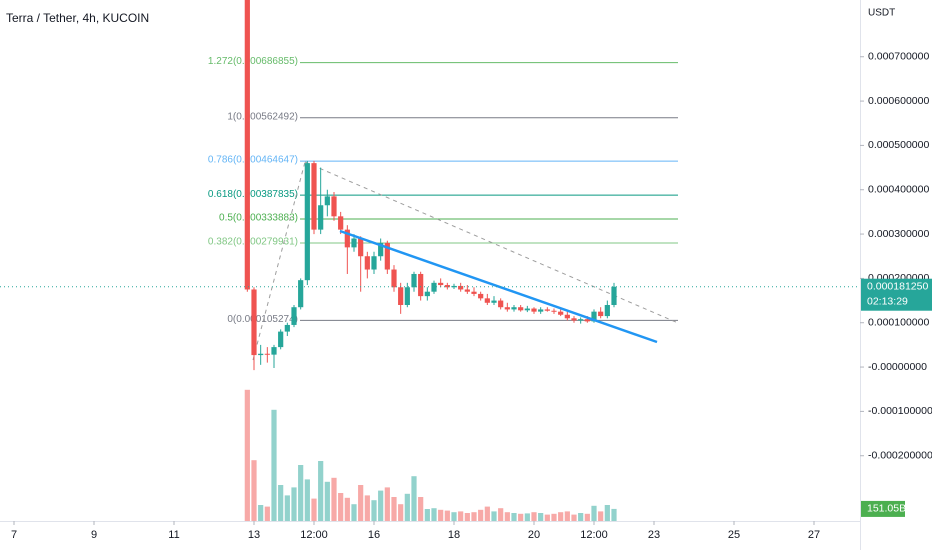 This screenshot has width=932, height=550. I want to click on y-tick-label: -0.000100000, so click(900, 411).